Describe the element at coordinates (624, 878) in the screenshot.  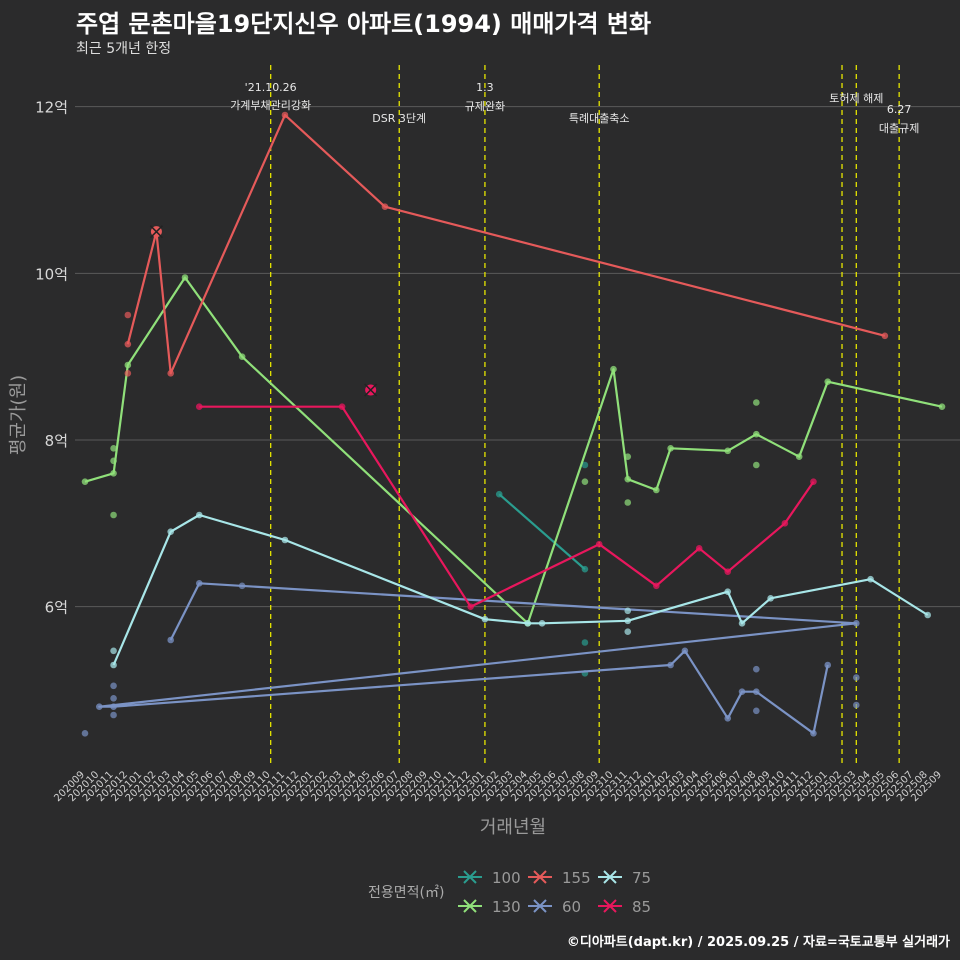
I see `legend-item-75: 75` at that location.